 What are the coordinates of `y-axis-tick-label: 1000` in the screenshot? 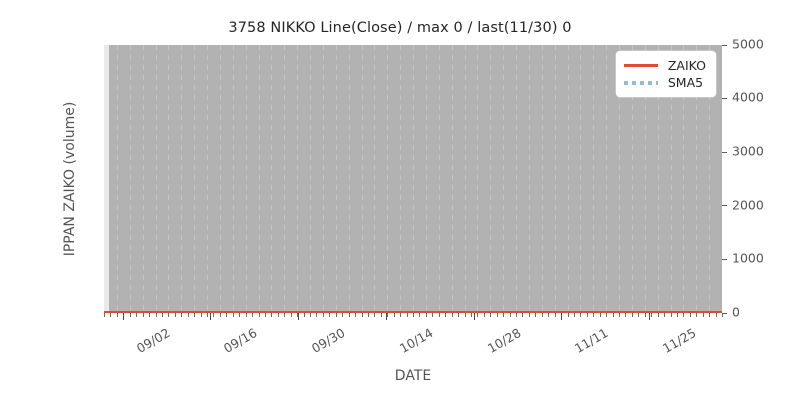 It's located at (748, 258).